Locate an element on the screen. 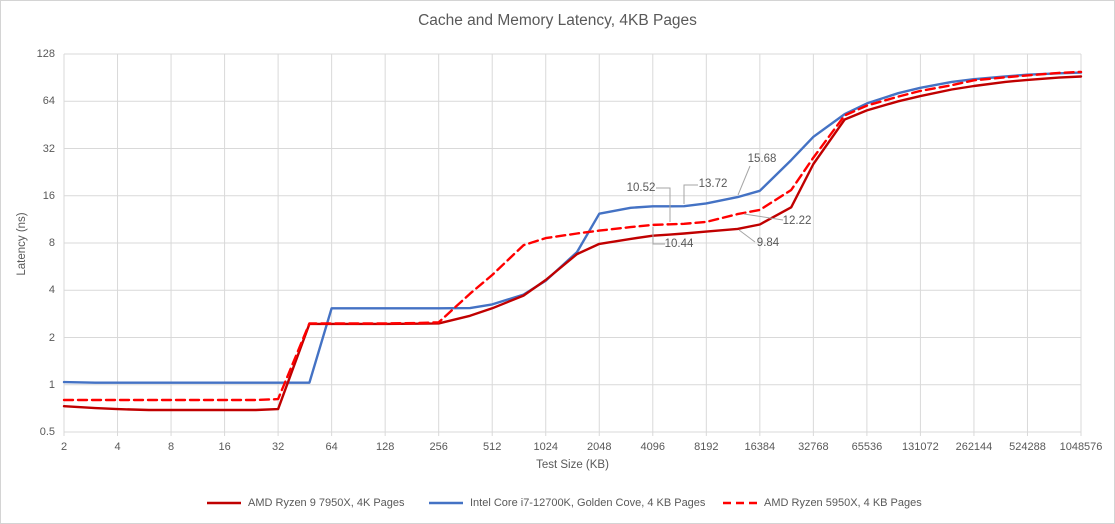 The height and width of the screenshot is (524, 1115). y-tick-label: 1 is located at coordinates (51, 384).